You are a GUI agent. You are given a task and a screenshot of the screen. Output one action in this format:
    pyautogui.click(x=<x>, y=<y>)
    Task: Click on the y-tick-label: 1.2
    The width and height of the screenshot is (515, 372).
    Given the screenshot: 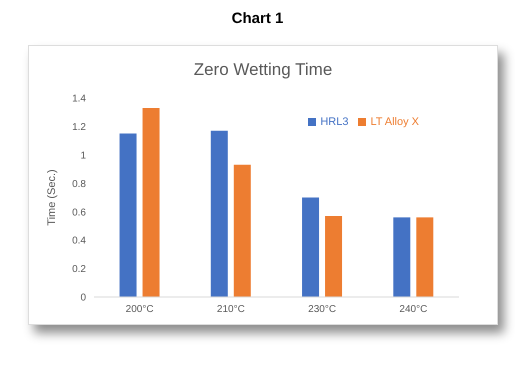 What is the action you would take?
    pyautogui.click(x=79, y=127)
    